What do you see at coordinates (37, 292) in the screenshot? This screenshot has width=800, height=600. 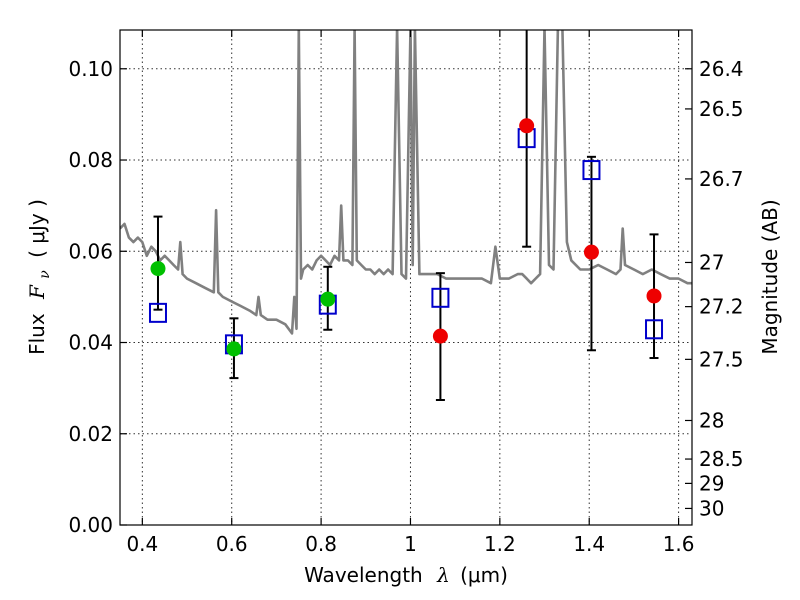 I see `y-axis-label-symbol: F` at bounding box center [37, 292].